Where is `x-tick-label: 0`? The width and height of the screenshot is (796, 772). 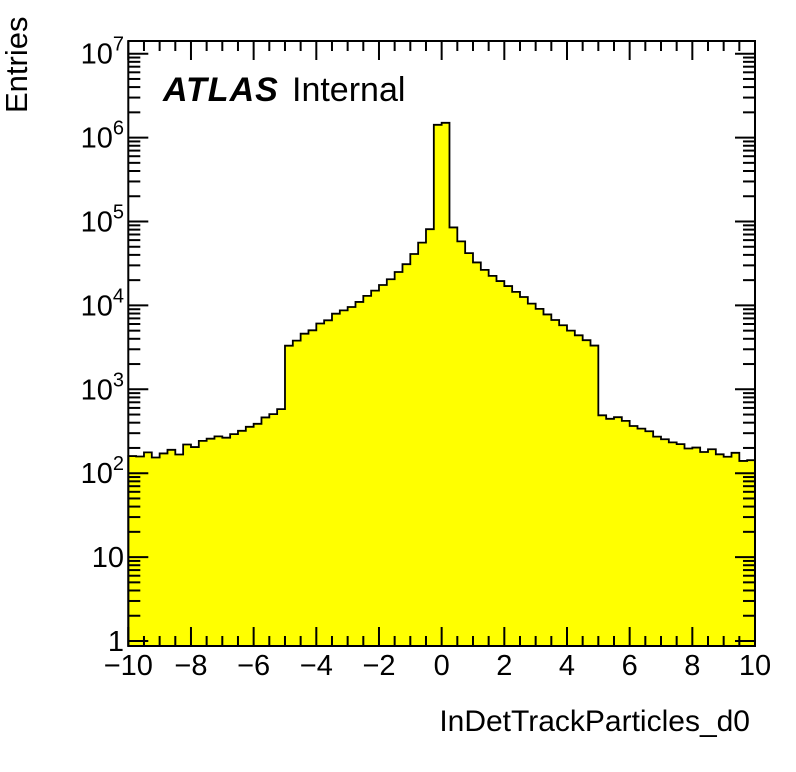
x-tick-label: 0 is located at coordinates (442, 666).